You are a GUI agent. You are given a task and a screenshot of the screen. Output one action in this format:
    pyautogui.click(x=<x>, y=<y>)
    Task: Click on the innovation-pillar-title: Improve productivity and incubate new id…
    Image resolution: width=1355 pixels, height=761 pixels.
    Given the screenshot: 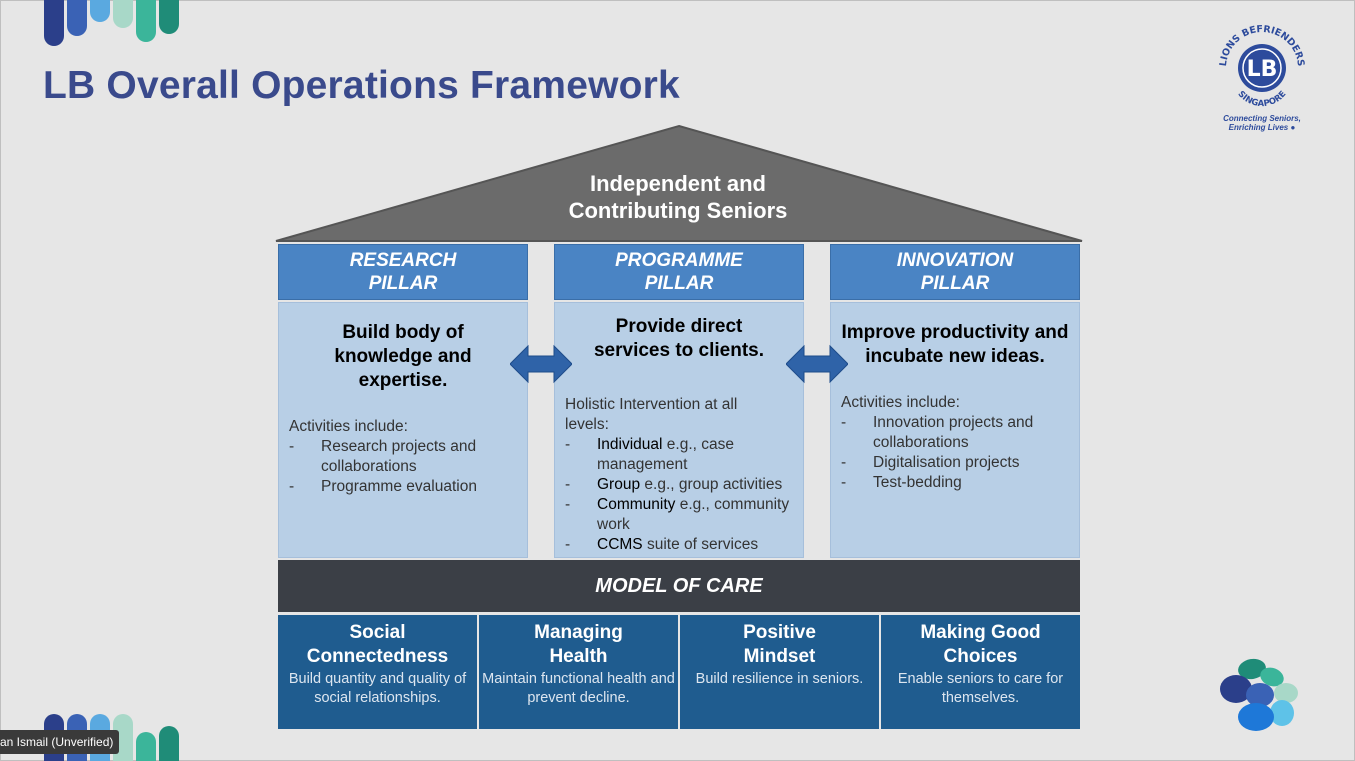 What is the action you would take?
    pyautogui.click(x=955, y=344)
    